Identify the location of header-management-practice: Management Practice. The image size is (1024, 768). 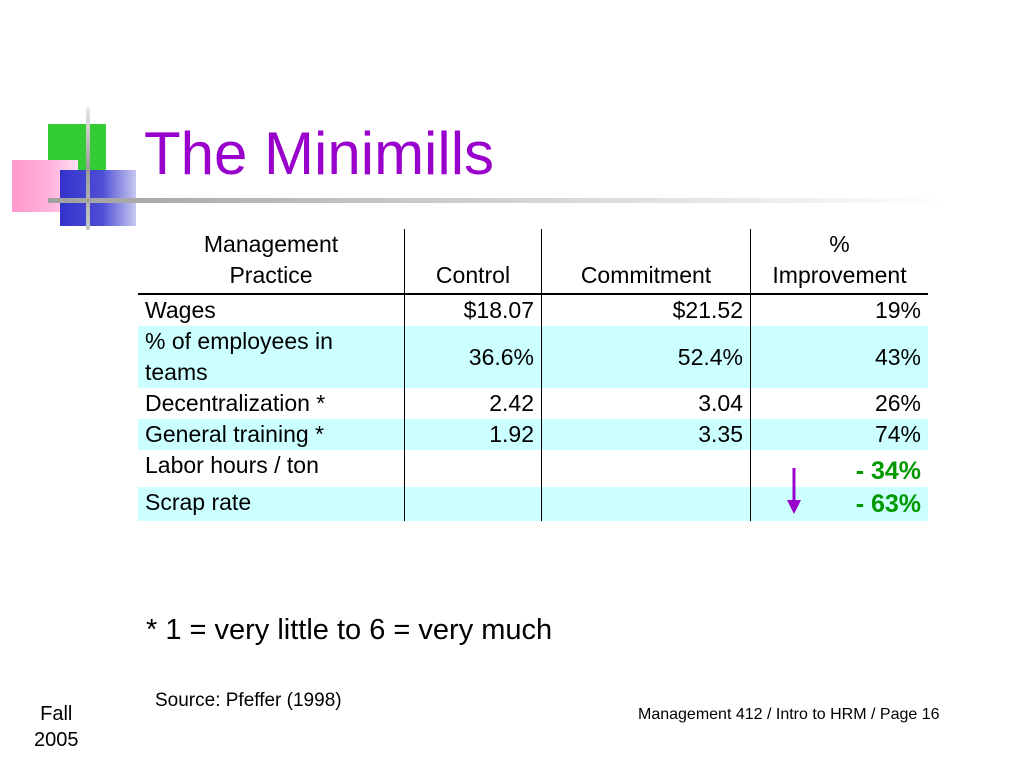
(271, 262).